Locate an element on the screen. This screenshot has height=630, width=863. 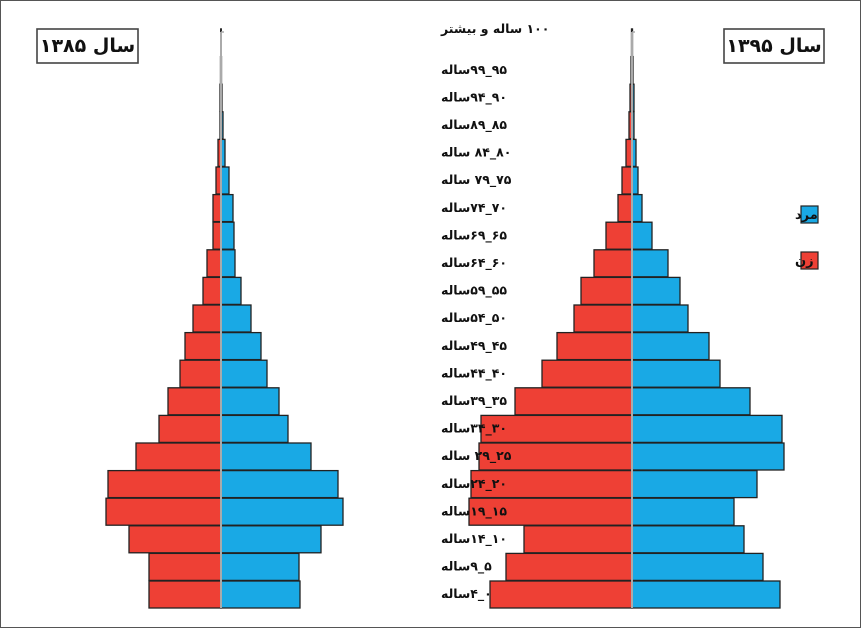
age-label-14: ۷۰_۷۴ساله is located at coordinates (474, 208).